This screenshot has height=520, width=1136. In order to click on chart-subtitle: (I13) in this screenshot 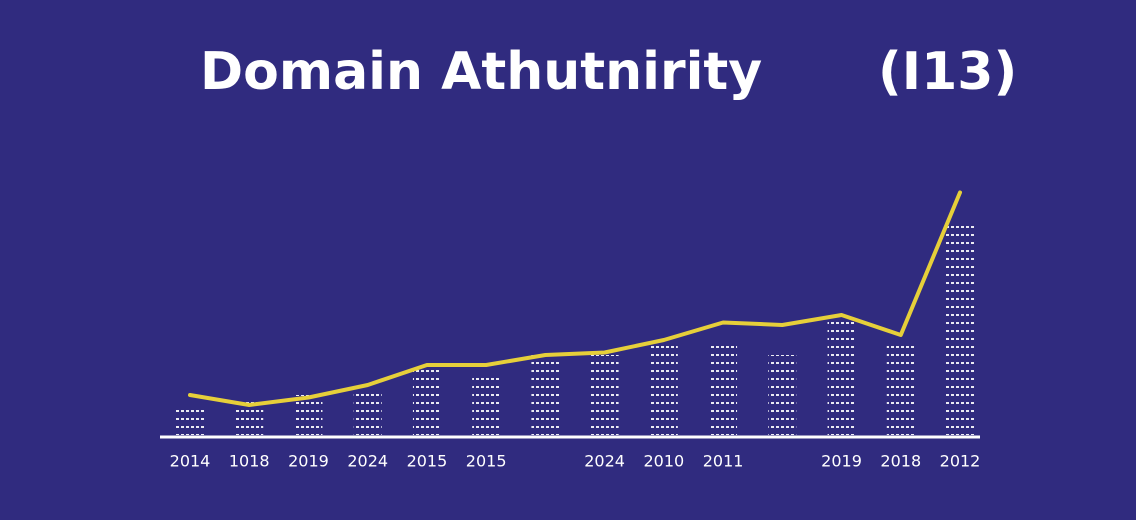, I will do `click(947, 72)`.